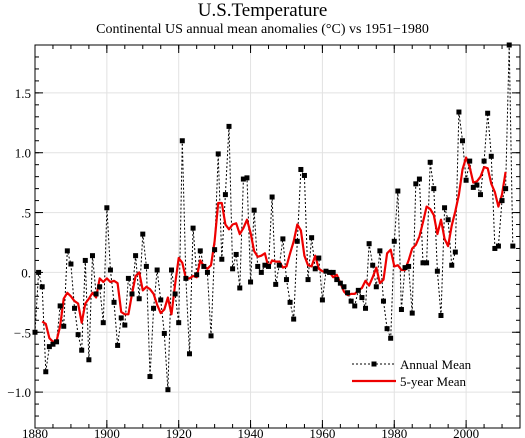  Describe the element at coordinates (436, 364) in the screenshot. I see `legend-annual-label: Annual Mean` at that location.